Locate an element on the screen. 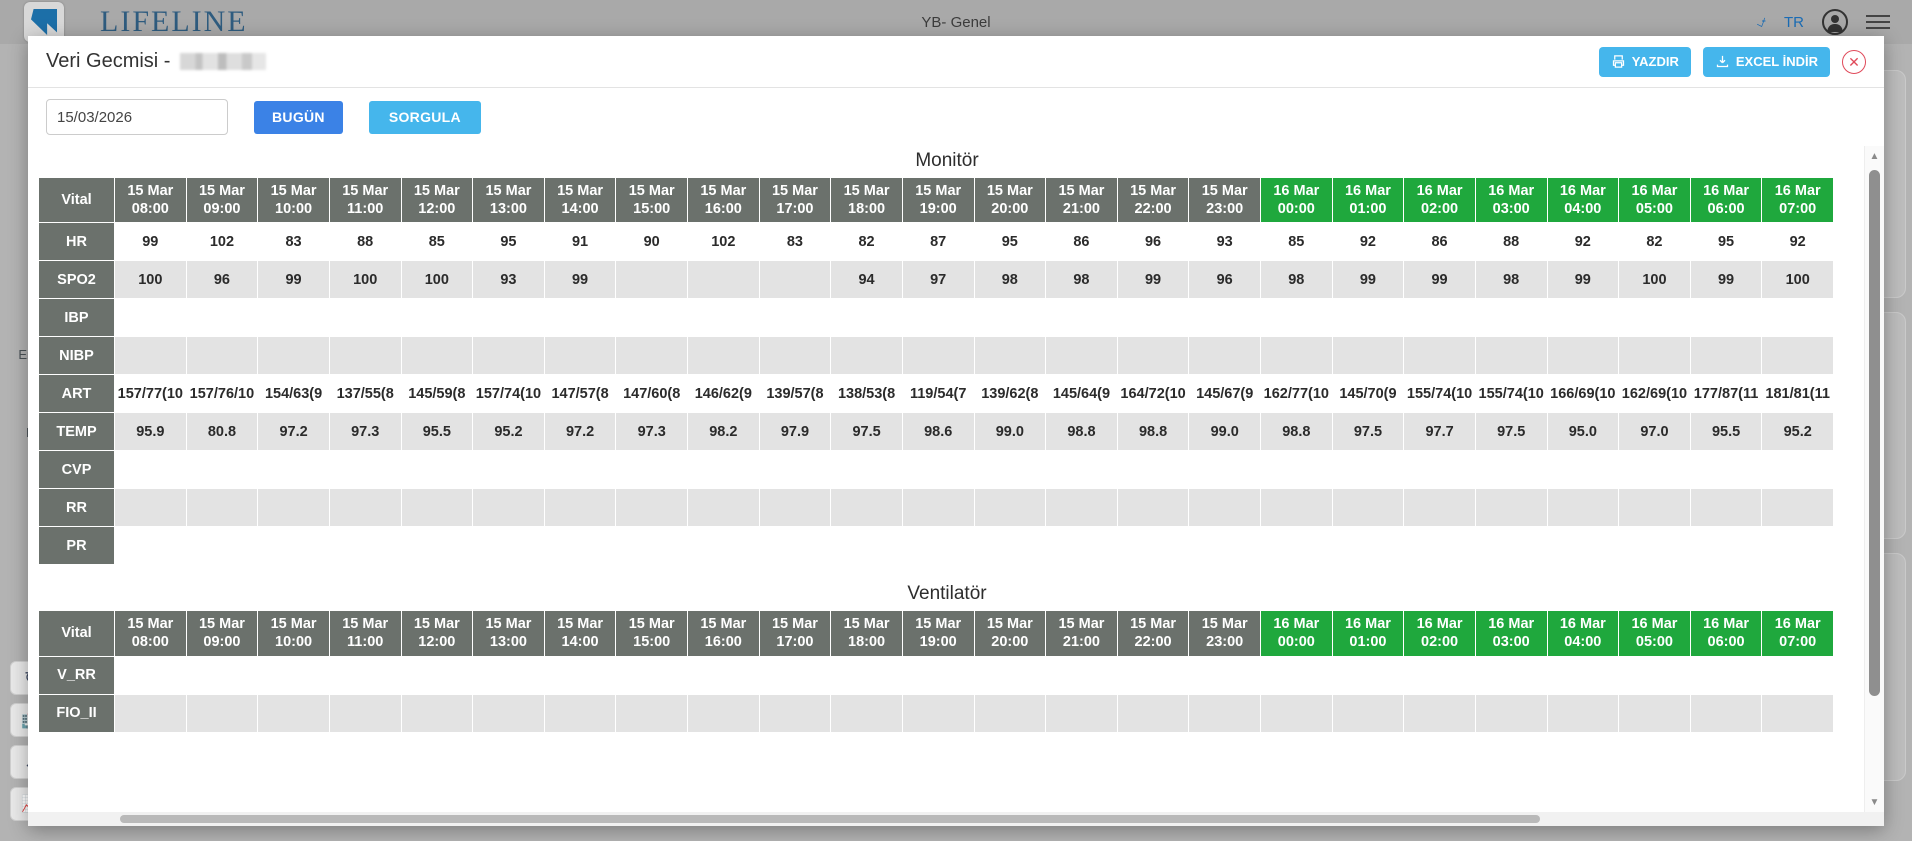 The image size is (1912, 841). vital-row-label: NIBP is located at coordinates (76, 356).